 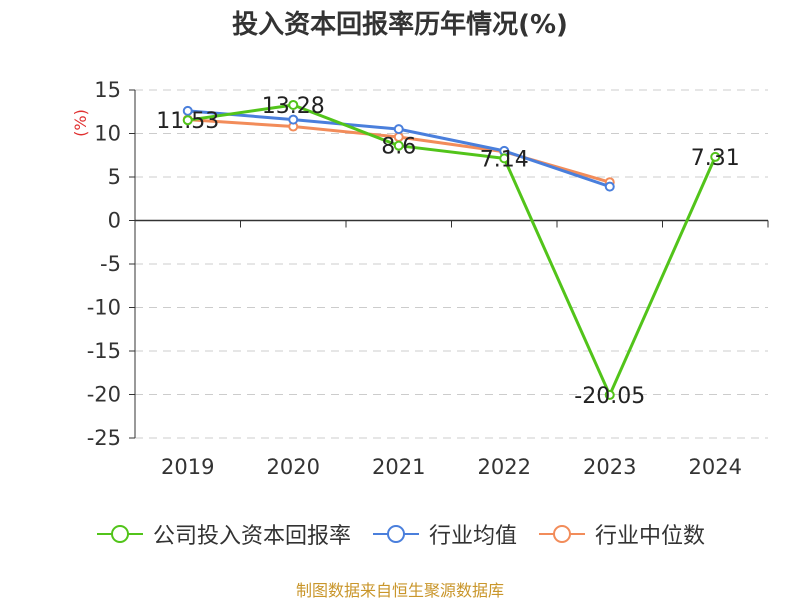 What do you see at coordinates (650, 536) in the screenshot?
I see `legend-label: 行业中位数` at bounding box center [650, 536].